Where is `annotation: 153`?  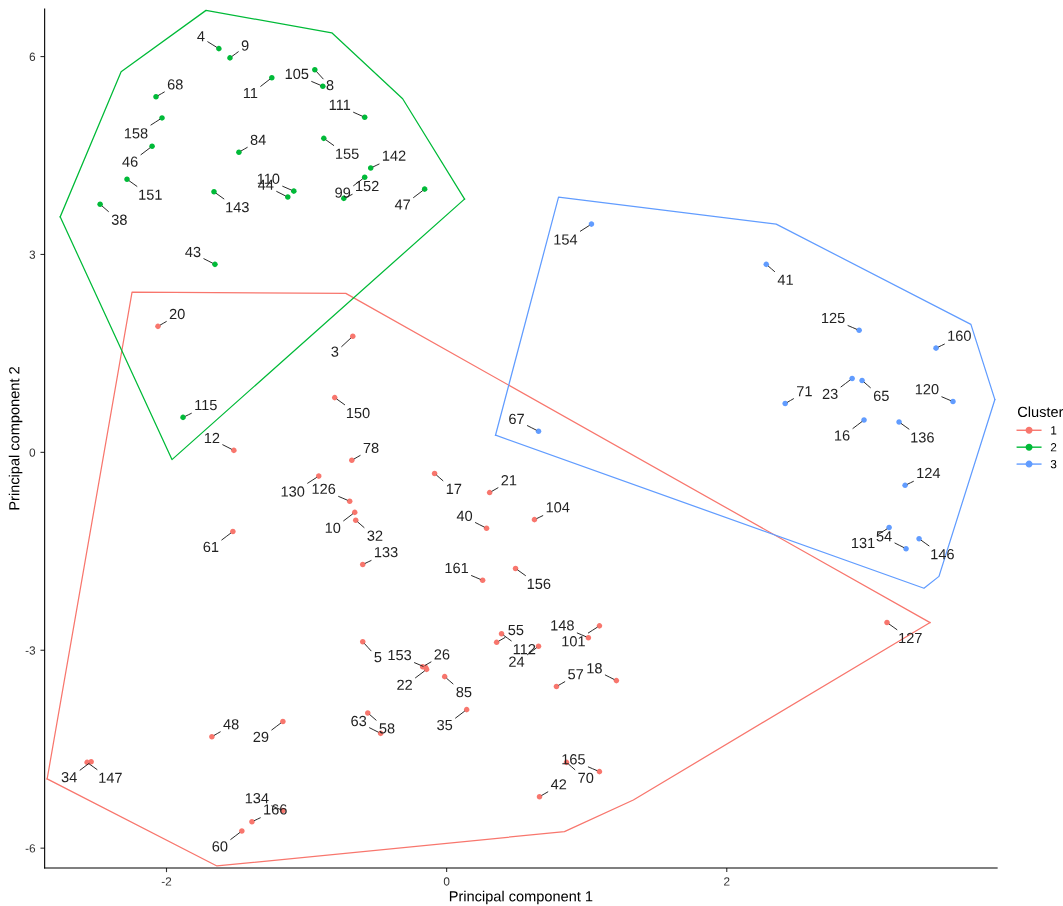
annotation: 153 is located at coordinates (400, 655).